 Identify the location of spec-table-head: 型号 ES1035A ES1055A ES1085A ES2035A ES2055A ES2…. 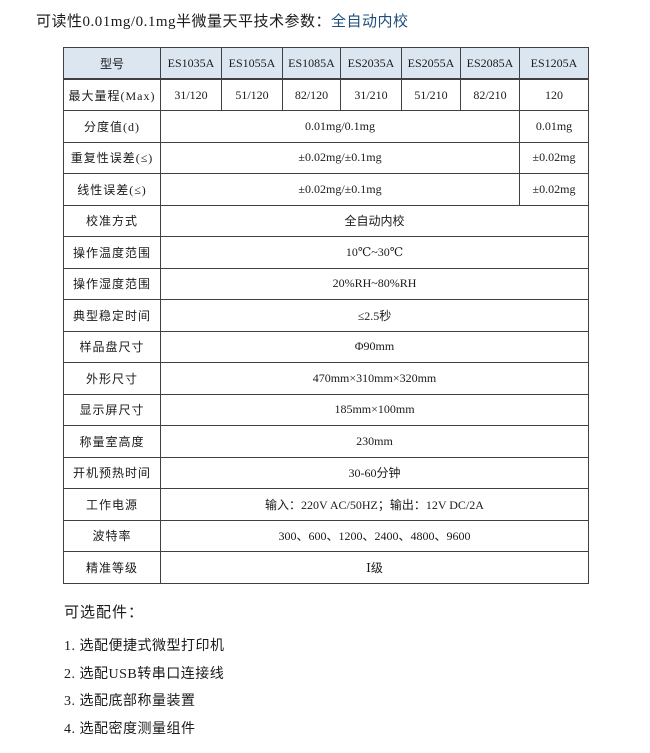
(326, 63).